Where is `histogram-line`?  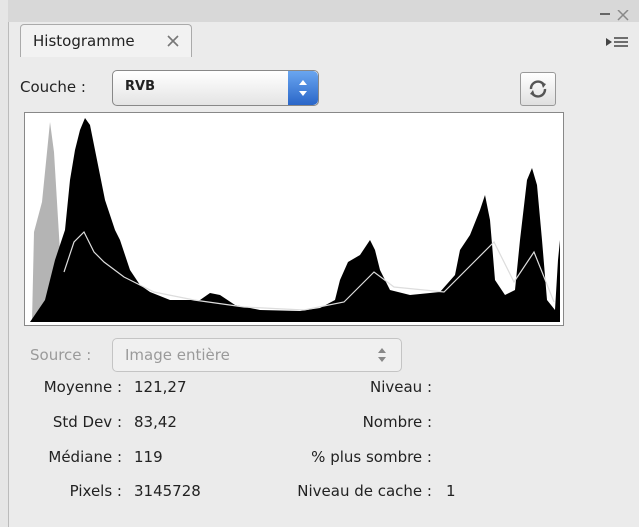
histogram-line is located at coordinates (309, 270).